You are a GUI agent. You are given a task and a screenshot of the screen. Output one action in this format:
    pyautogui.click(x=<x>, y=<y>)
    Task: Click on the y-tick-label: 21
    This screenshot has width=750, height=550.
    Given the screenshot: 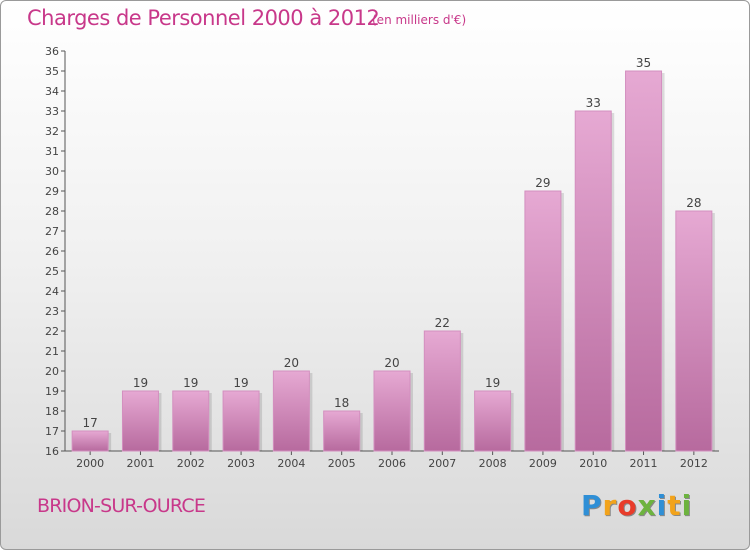 What is the action you would take?
    pyautogui.click(x=52, y=351)
    